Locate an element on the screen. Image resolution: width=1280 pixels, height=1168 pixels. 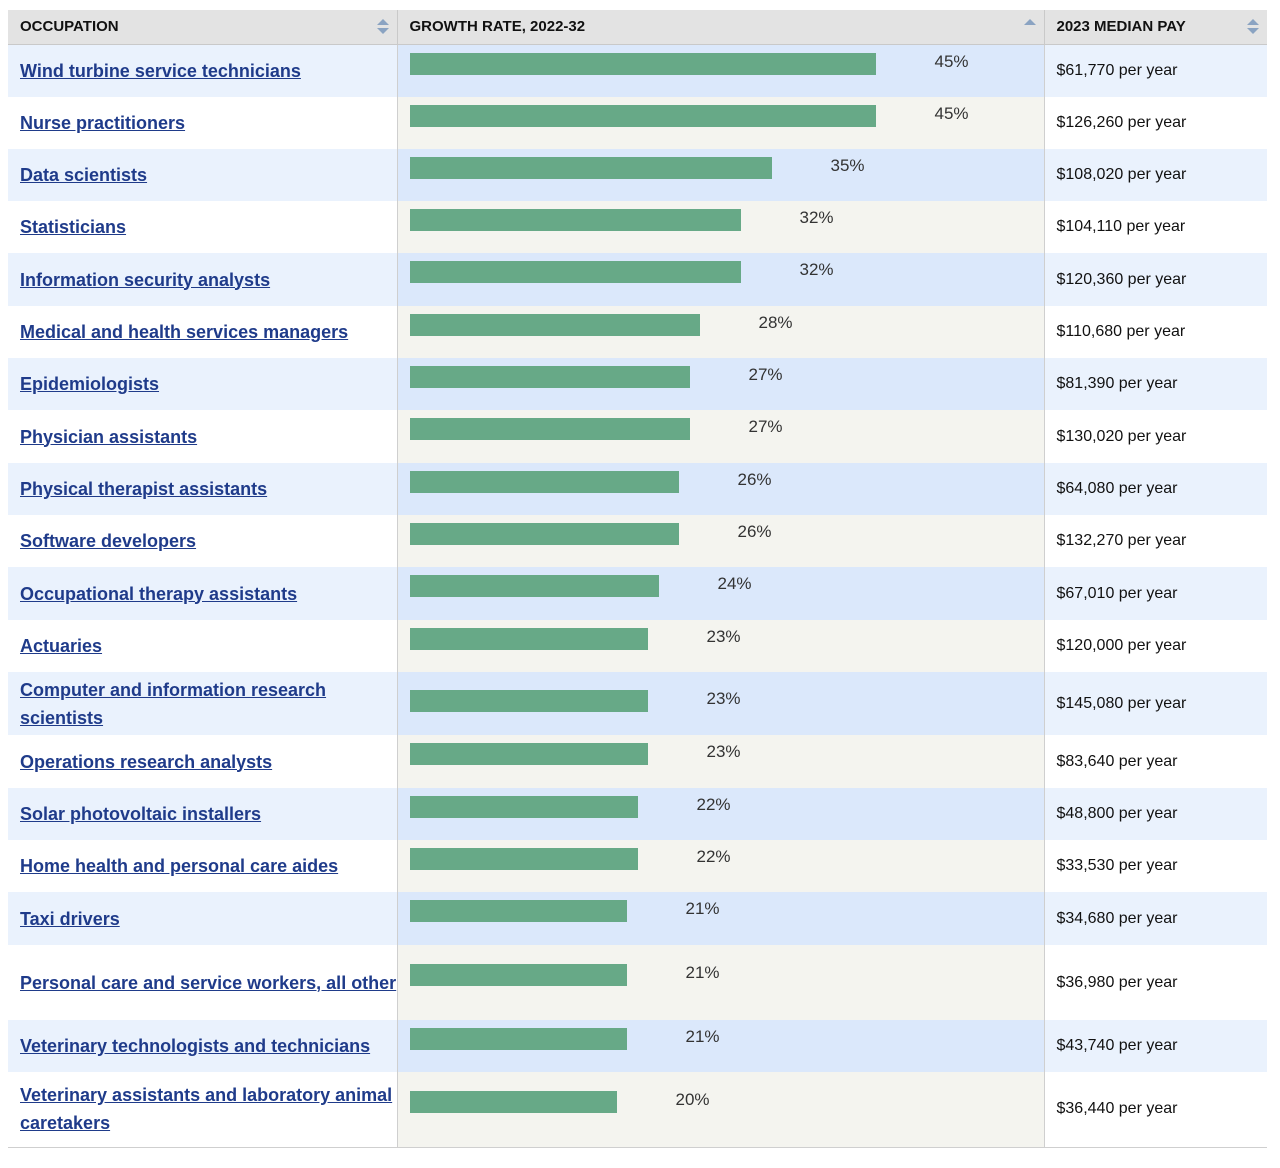
occupation-link: Medical and health services managers is located at coordinates (184, 332).